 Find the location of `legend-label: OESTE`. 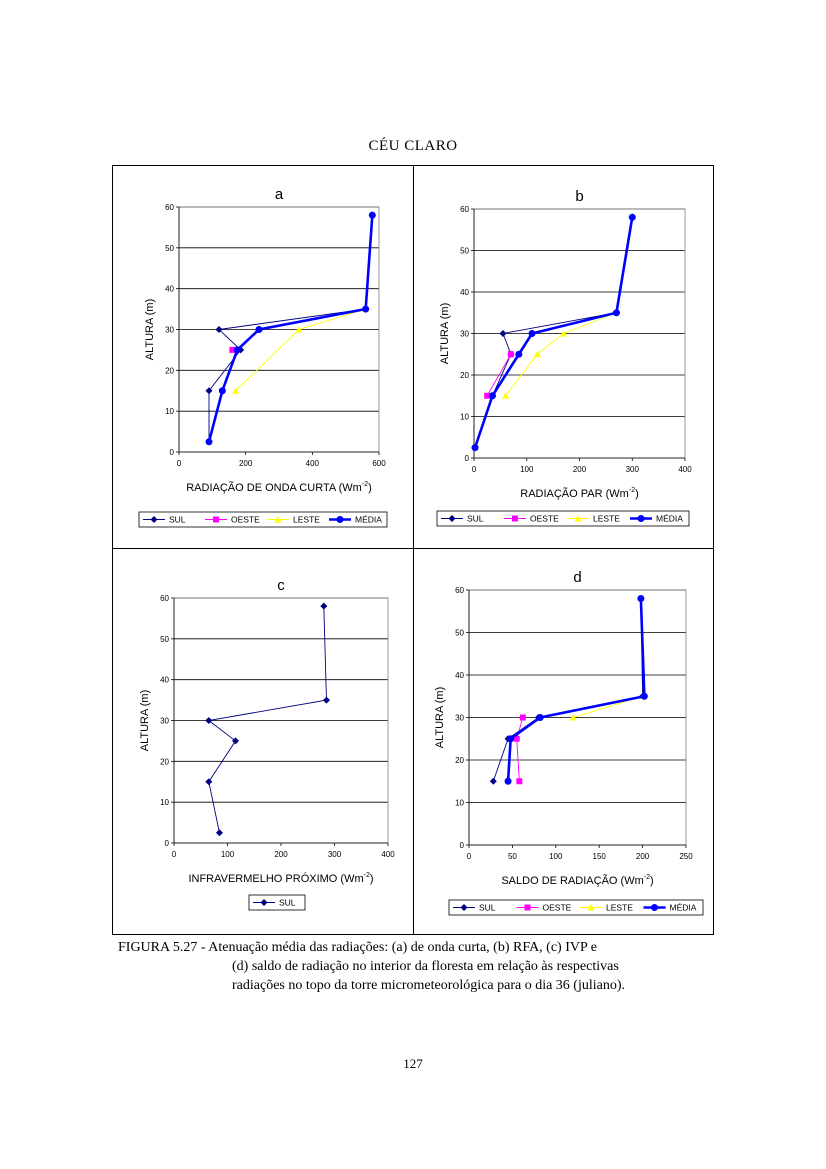

legend-label: OESTE is located at coordinates (557, 908).